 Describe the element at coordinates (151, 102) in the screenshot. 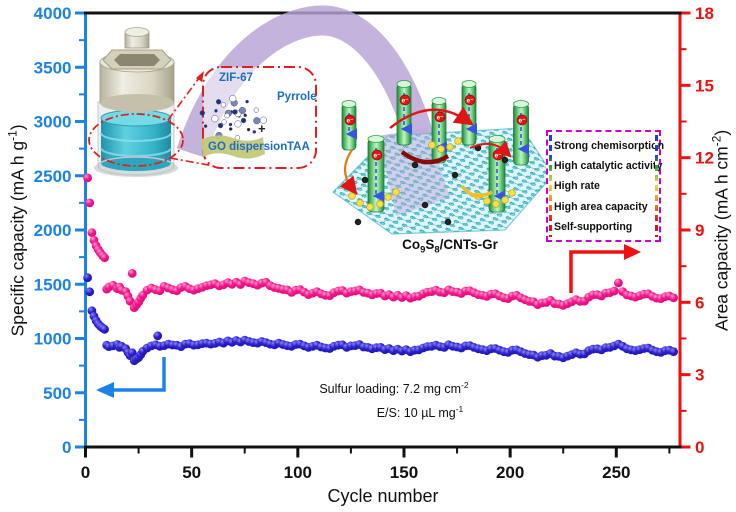

I see `electrolyte-vial-illustration` at that location.